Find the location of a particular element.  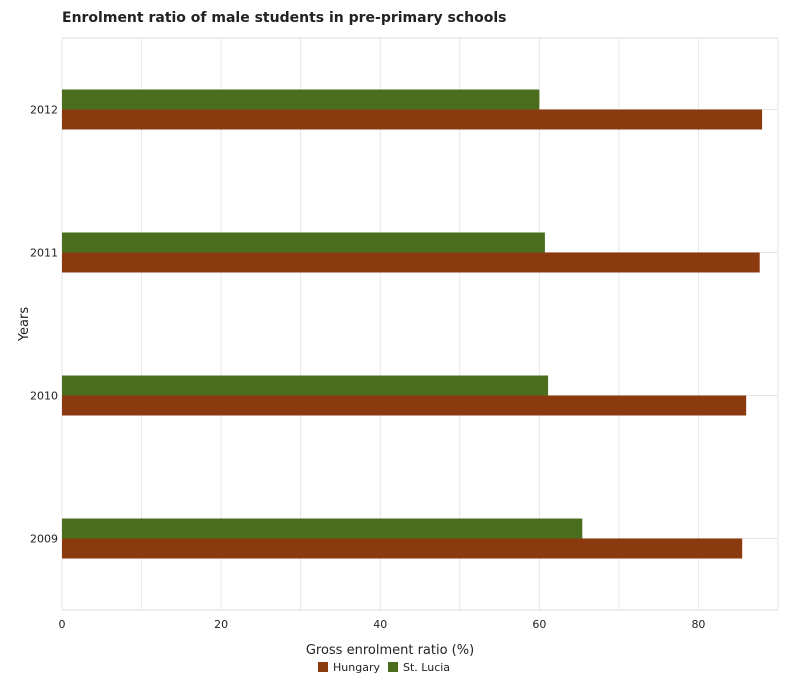

y-axis-label: Years is located at coordinates (24, 325).